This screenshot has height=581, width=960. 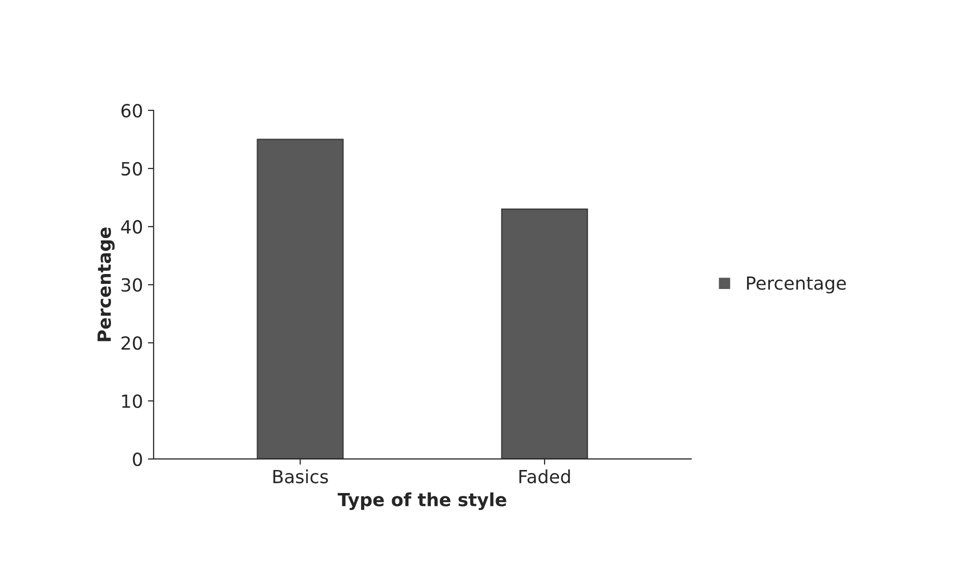 What do you see at coordinates (132, 343) in the screenshot?
I see `y-tick-label: 20` at bounding box center [132, 343].